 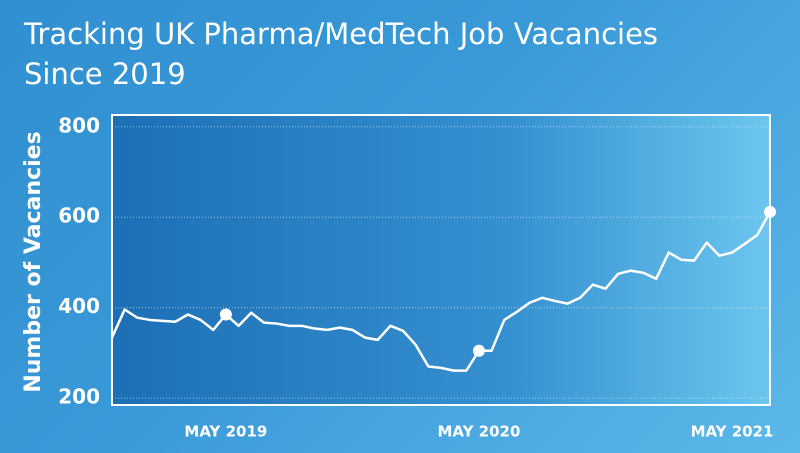 What do you see at coordinates (79, 125) in the screenshot?
I see `y-tick-label: 800` at bounding box center [79, 125].